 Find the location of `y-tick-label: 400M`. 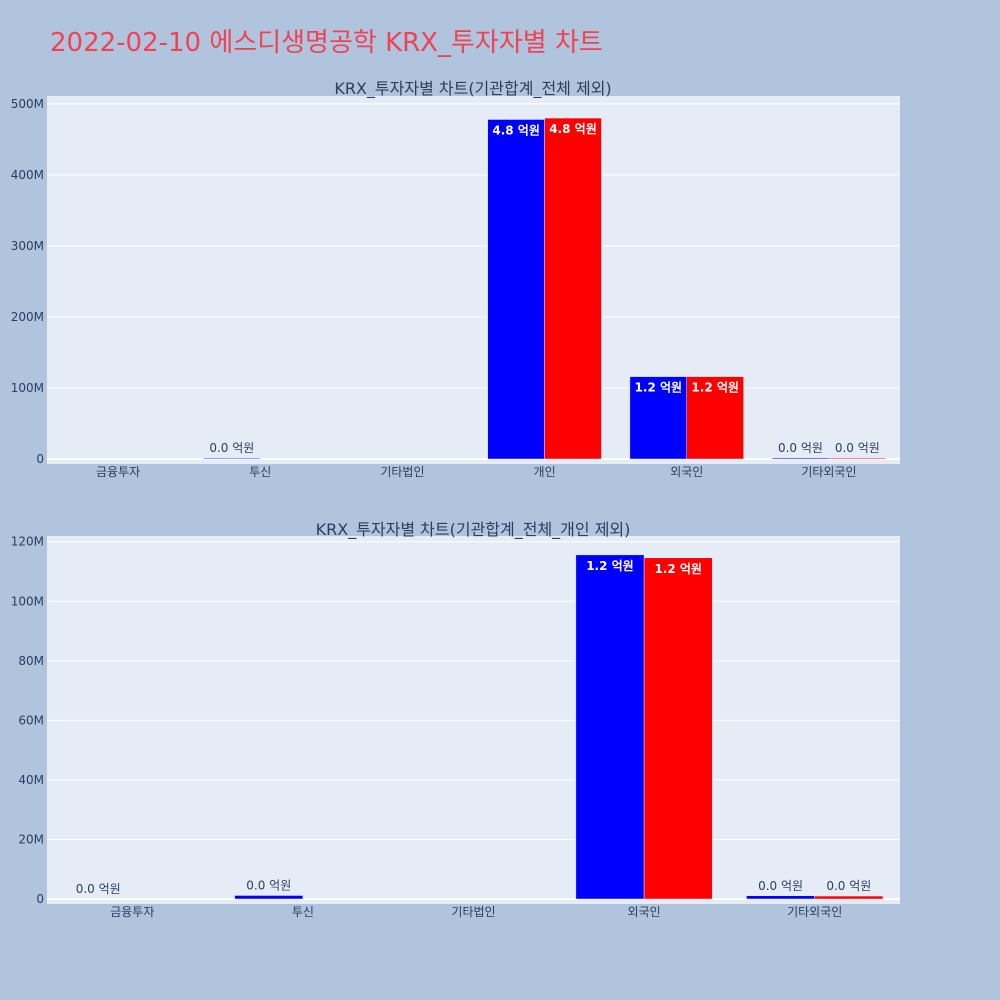

y-tick-label: 400M is located at coordinates (27, 175).